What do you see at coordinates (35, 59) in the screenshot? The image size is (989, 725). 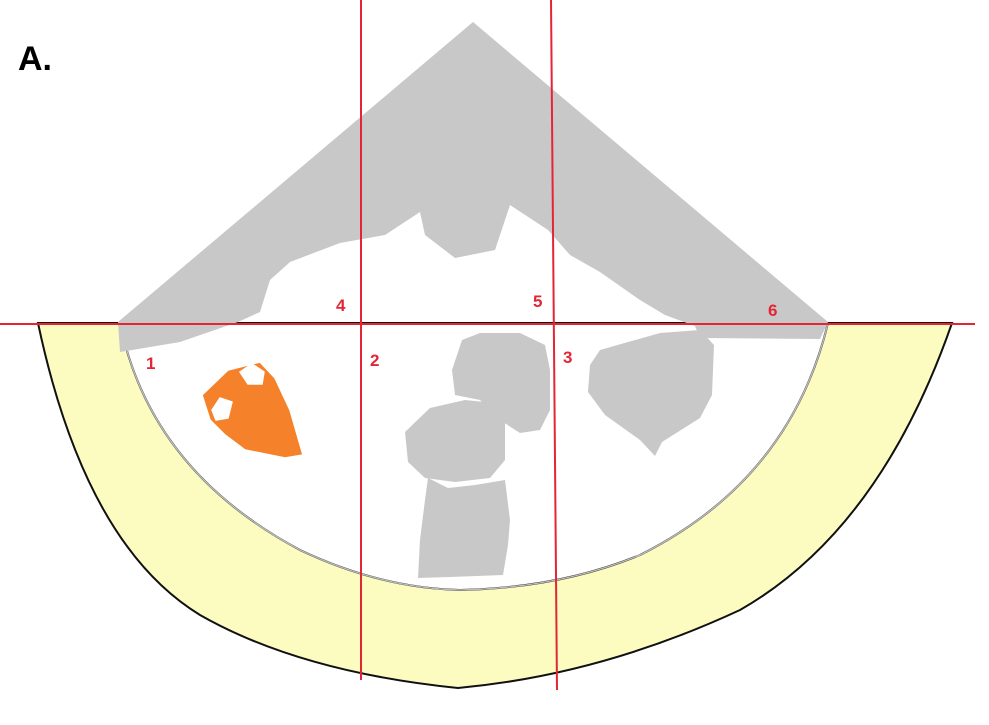 I see `panel-label: A.` at bounding box center [35, 59].